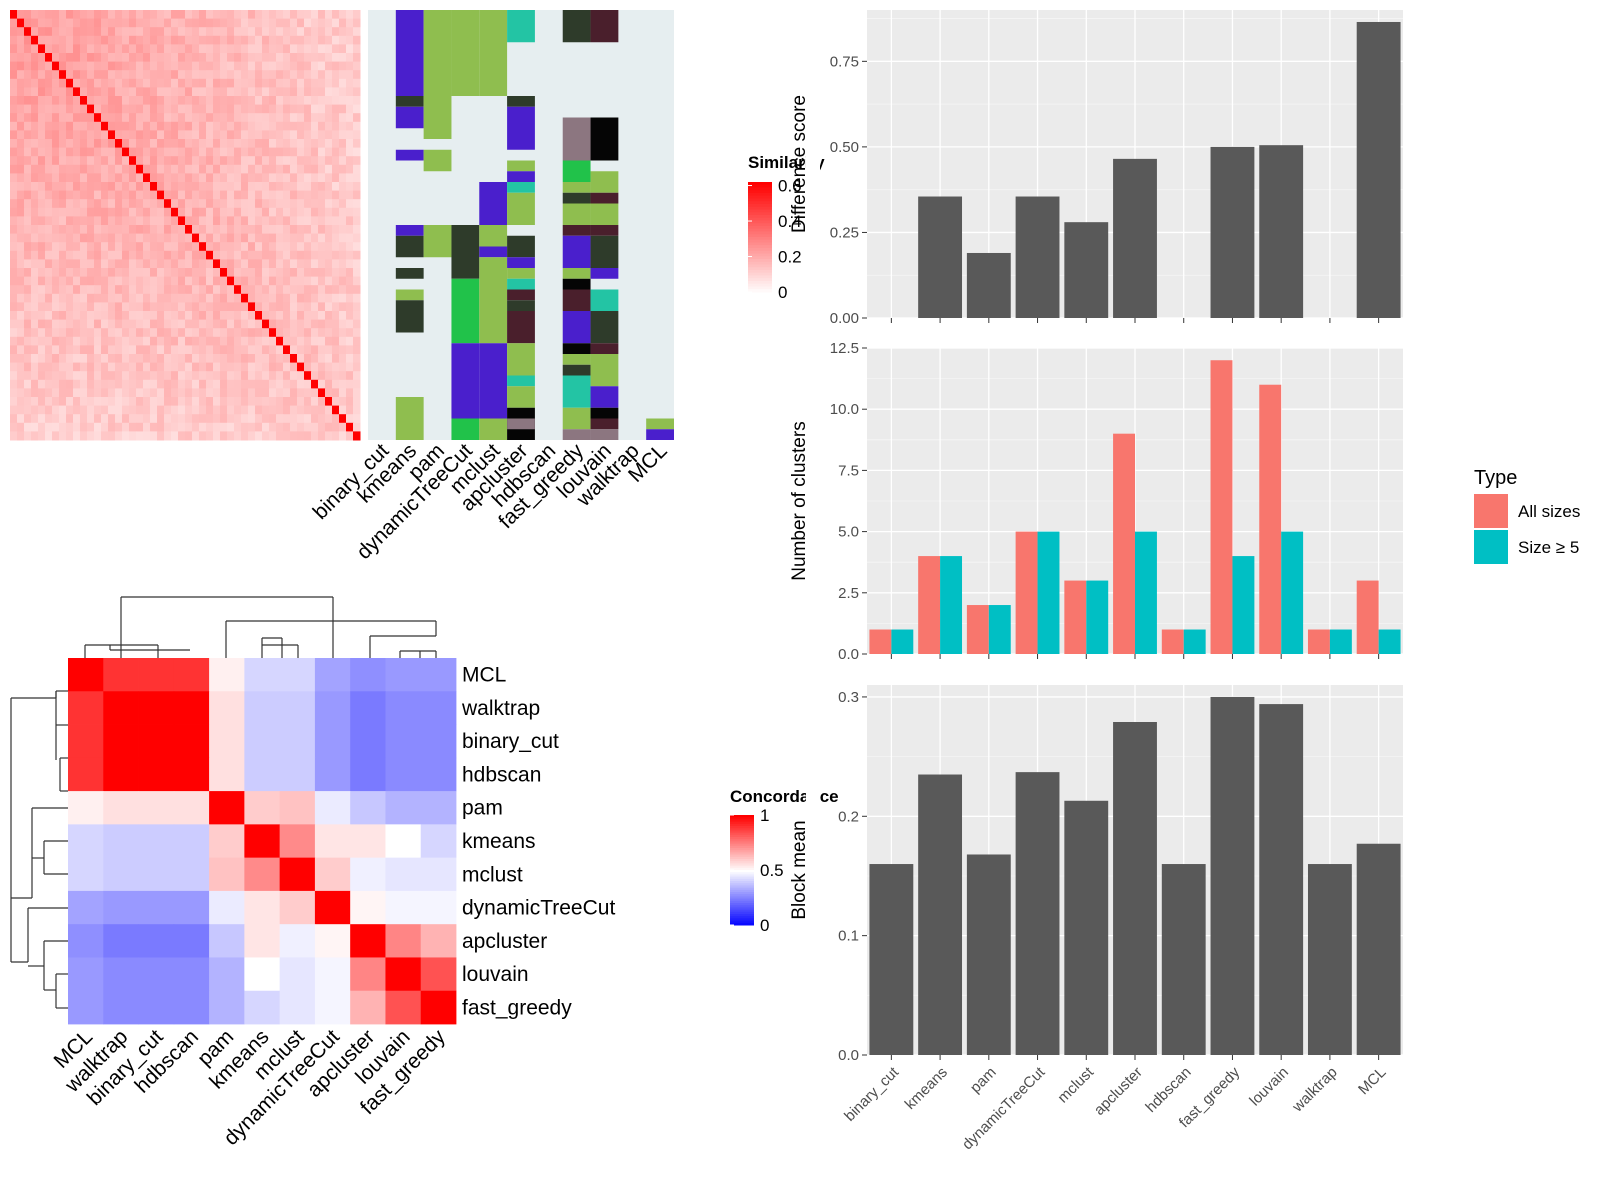 Image resolution: width=1600 pixels, height=1200 pixels. I want to click on right-crop-mask, so click(813, 610).